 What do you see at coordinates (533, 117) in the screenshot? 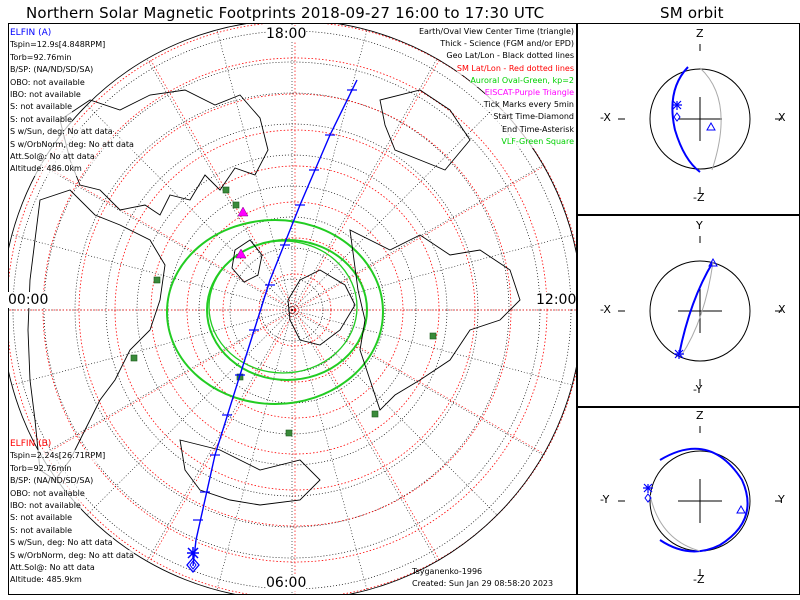
I see `legend-item: Start Time-Diamond` at bounding box center [533, 117].